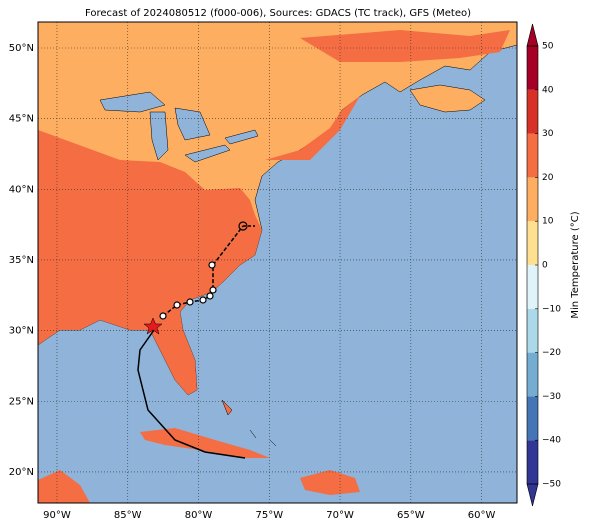 The width and height of the screenshot is (592, 528). What do you see at coordinates (482, 515) in the screenshot?
I see `x-tick-label: 60°W` at bounding box center [482, 515].